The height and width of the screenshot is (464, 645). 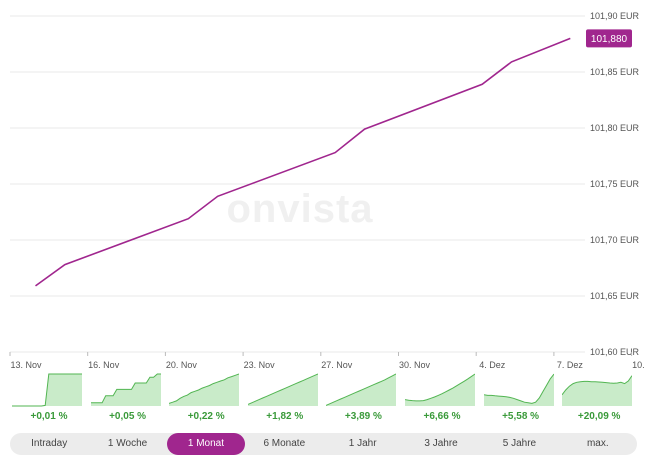 I want to click on watermark-logo: onvista, so click(x=299, y=209).